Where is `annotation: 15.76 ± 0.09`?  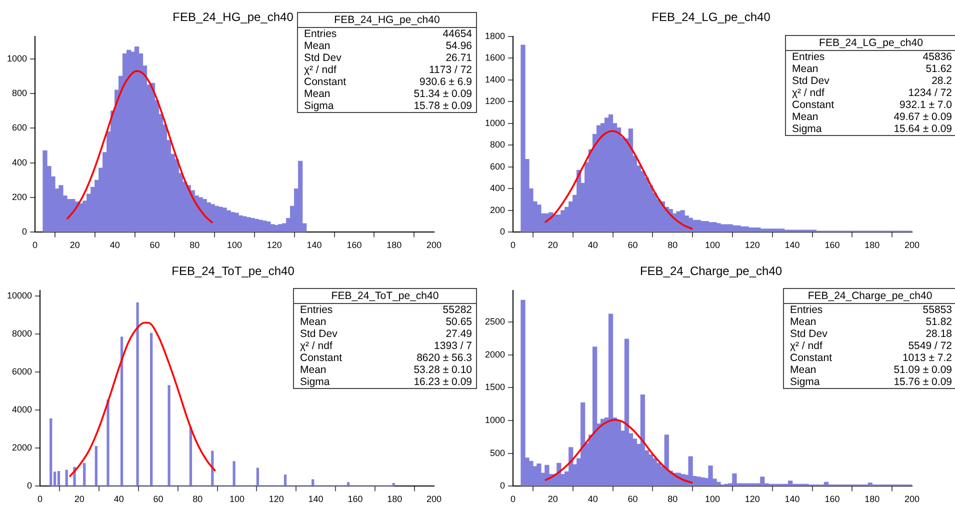 annotation: 15.76 ± 0.09 is located at coordinates (923, 382).